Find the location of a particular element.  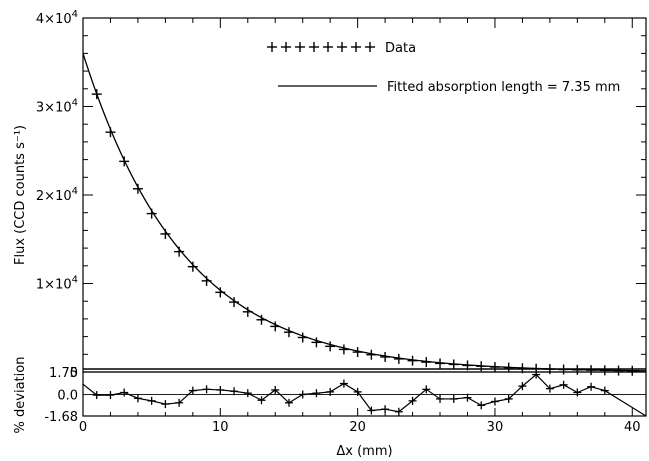

residual-y-axis-title: % deviation is located at coordinates (20, 395).